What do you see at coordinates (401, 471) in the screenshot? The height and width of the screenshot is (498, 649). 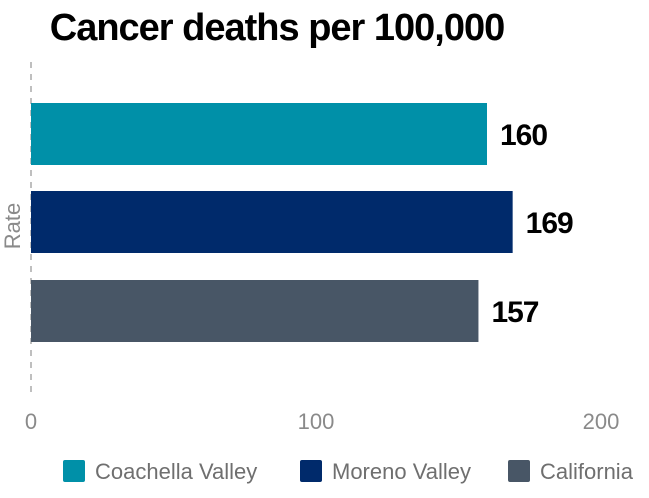 I see `legend-label-moreno-valley: Moreno Valley` at bounding box center [401, 471].